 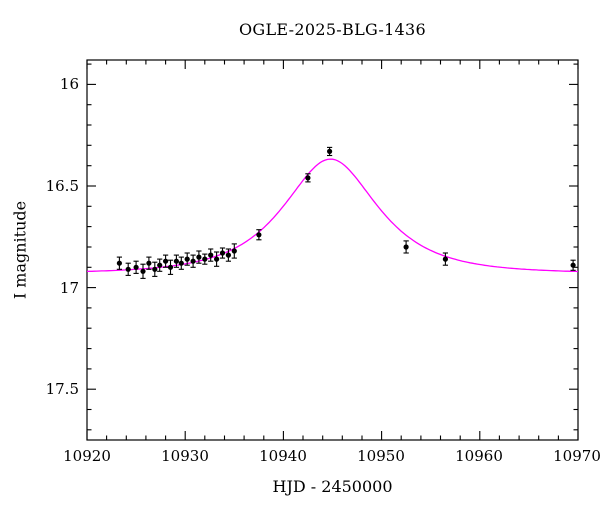 What do you see at coordinates (479, 456) in the screenshot?
I see `x-tick-label: 10960` at bounding box center [479, 456].